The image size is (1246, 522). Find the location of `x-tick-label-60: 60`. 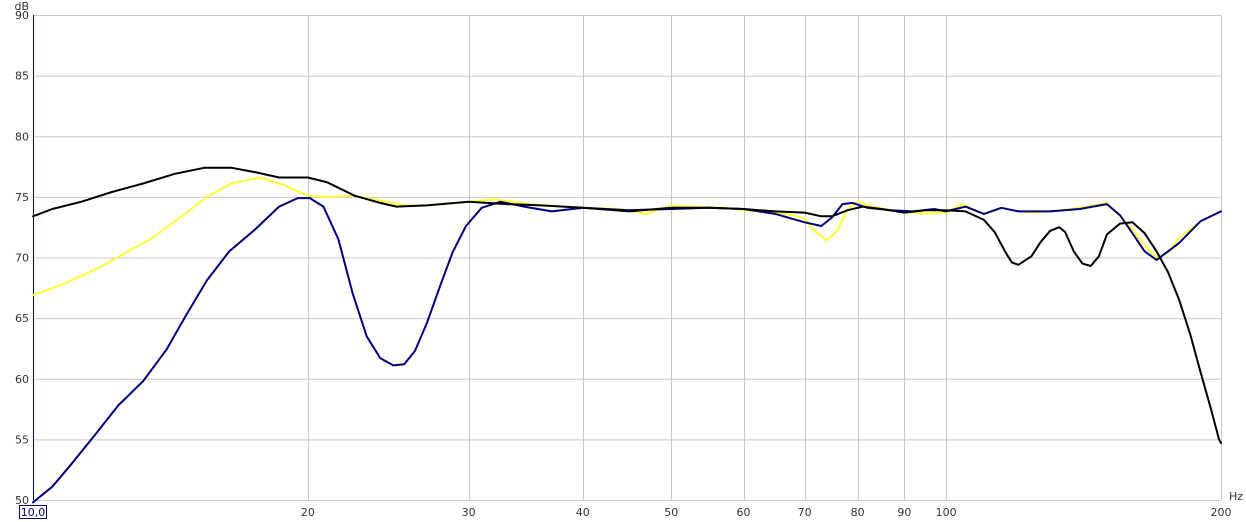

x-tick-label-60: 60 is located at coordinates (744, 512).